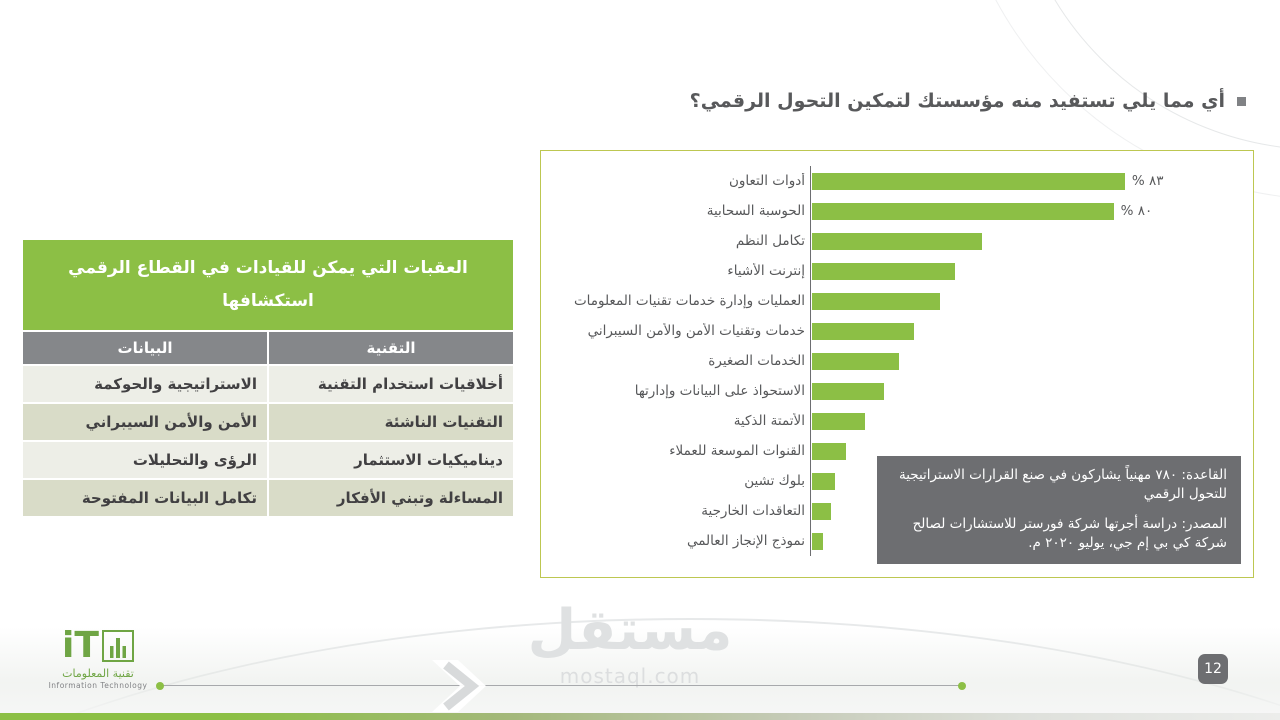  I want to click on bar-row: بلوك تشين, so click(904, 481).